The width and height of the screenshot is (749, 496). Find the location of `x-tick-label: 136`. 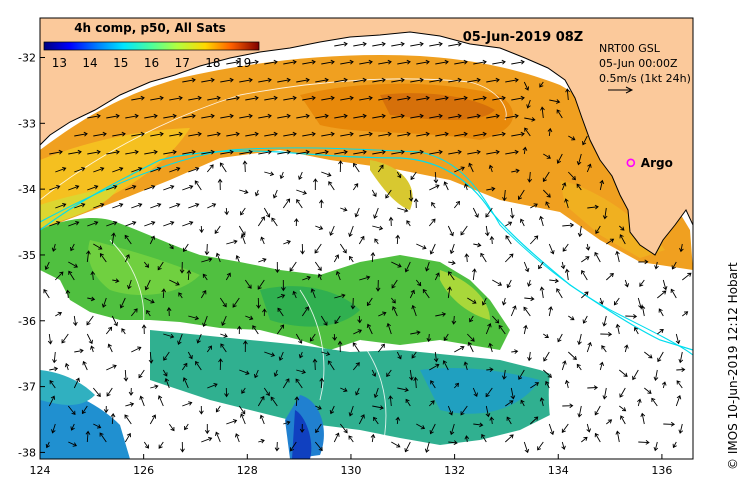

x-tick-label: 136 is located at coordinates (661, 470).